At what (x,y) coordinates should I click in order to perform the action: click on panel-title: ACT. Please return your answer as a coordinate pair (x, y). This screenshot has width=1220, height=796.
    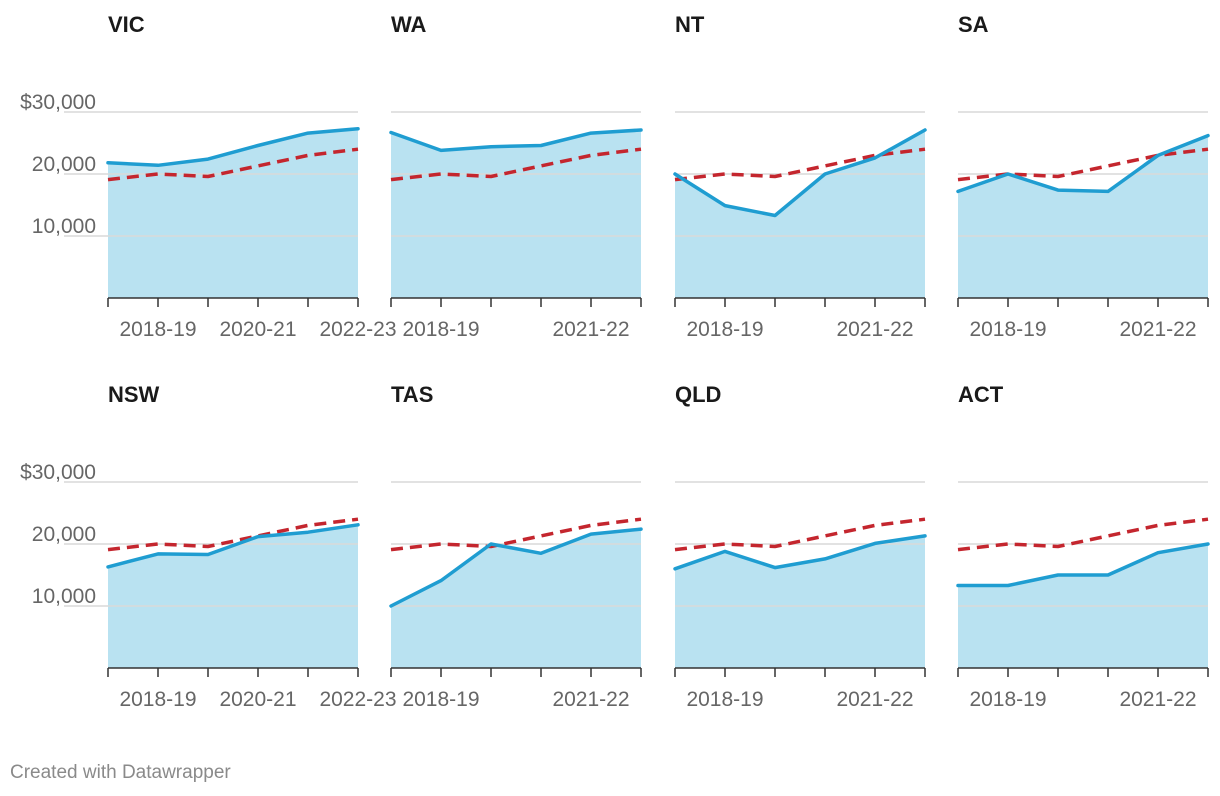
    Looking at the image, I should click on (981, 394).